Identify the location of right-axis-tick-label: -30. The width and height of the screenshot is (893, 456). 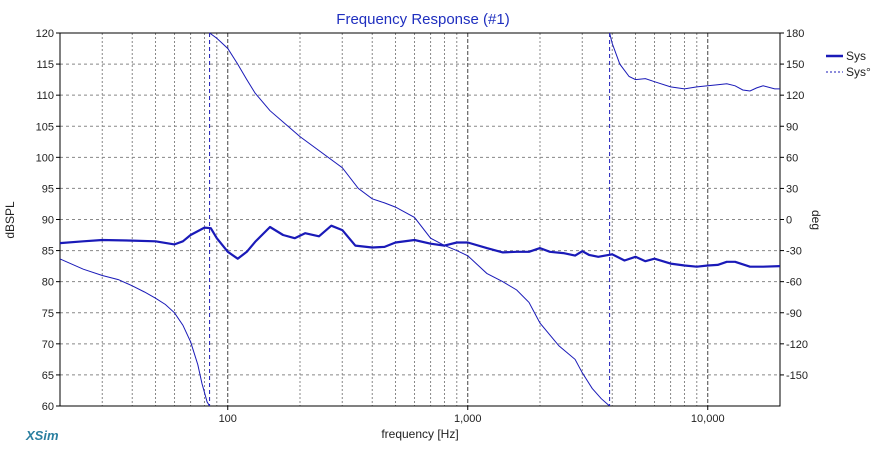
(794, 252).